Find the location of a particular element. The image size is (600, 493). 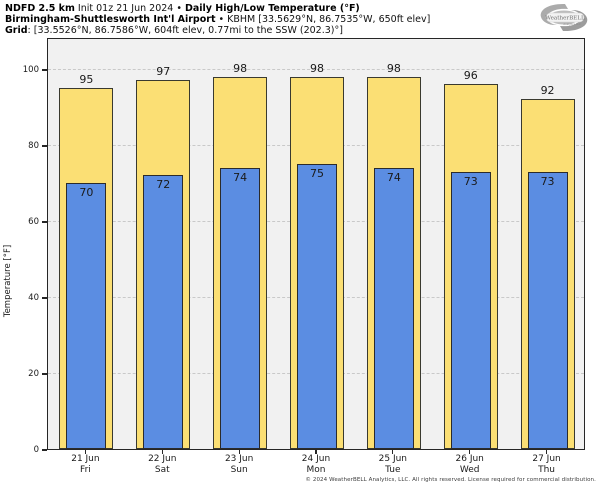

weatherbell-logo-icon: WeatherBELL Analytics LLC is located at coordinates (564, 17).